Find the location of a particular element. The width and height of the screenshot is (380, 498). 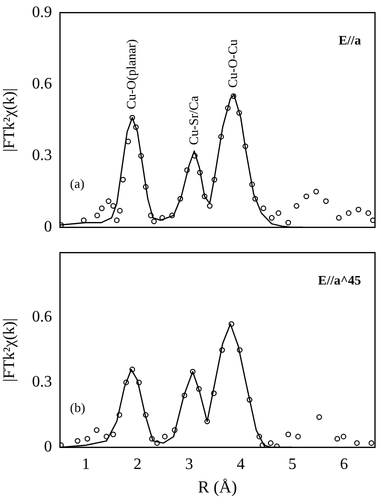

x-tick-label: 1 is located at coordinates (86, 465).